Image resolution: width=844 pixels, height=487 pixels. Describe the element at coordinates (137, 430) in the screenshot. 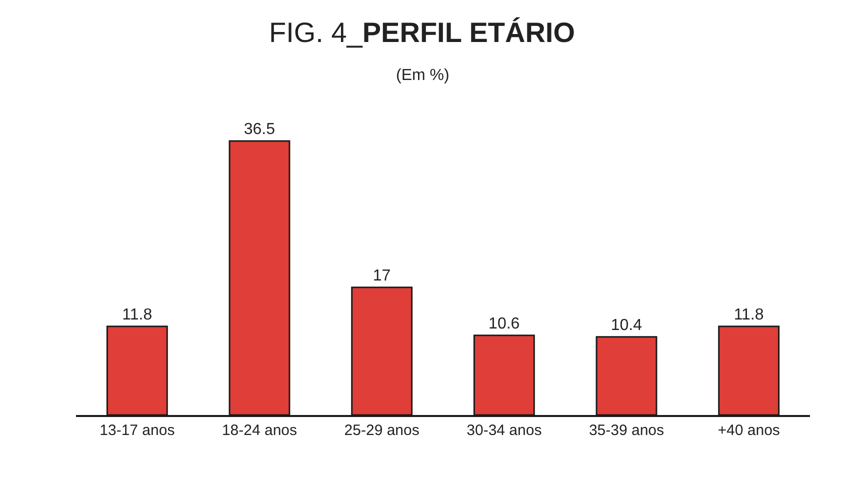

I see `x-tick-label: 13-17 anos` at that location.